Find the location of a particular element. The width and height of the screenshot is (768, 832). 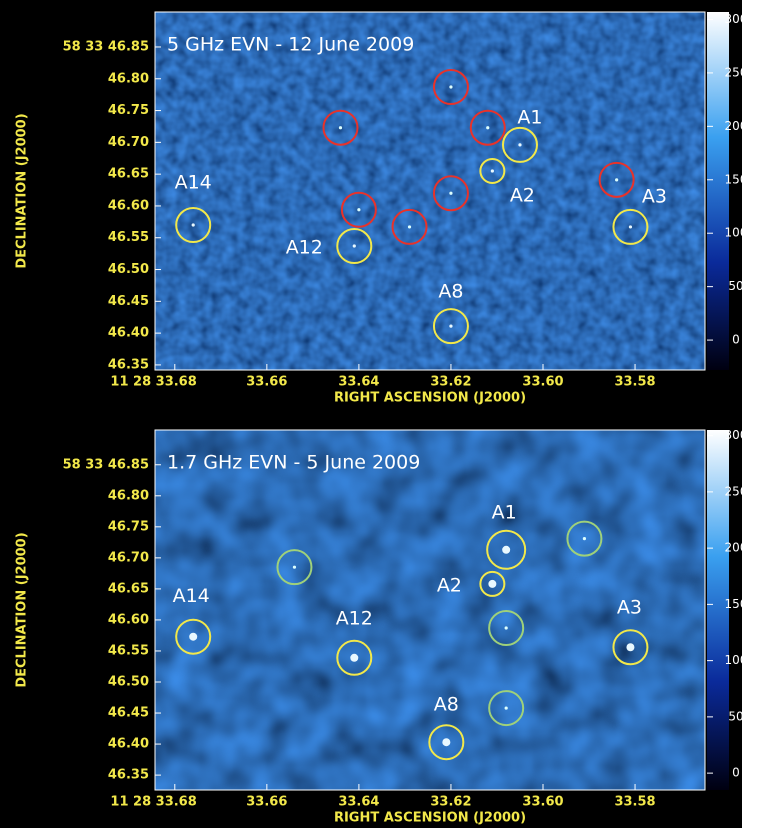

colorbar-tick-label: 0 is located at coordinates (736, 773).